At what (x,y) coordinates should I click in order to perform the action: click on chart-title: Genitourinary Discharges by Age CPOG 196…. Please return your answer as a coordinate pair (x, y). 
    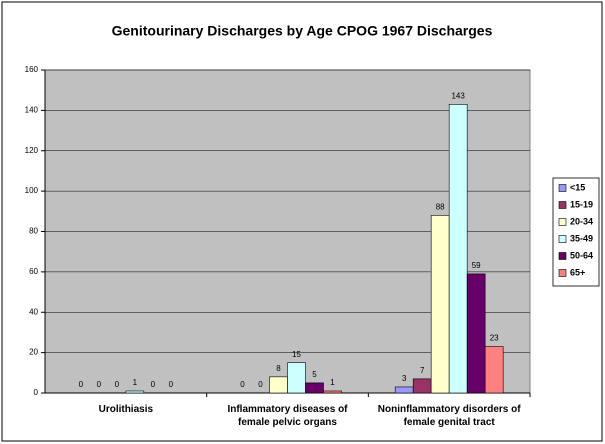
    Looking at the image, I should click on (302, 31).